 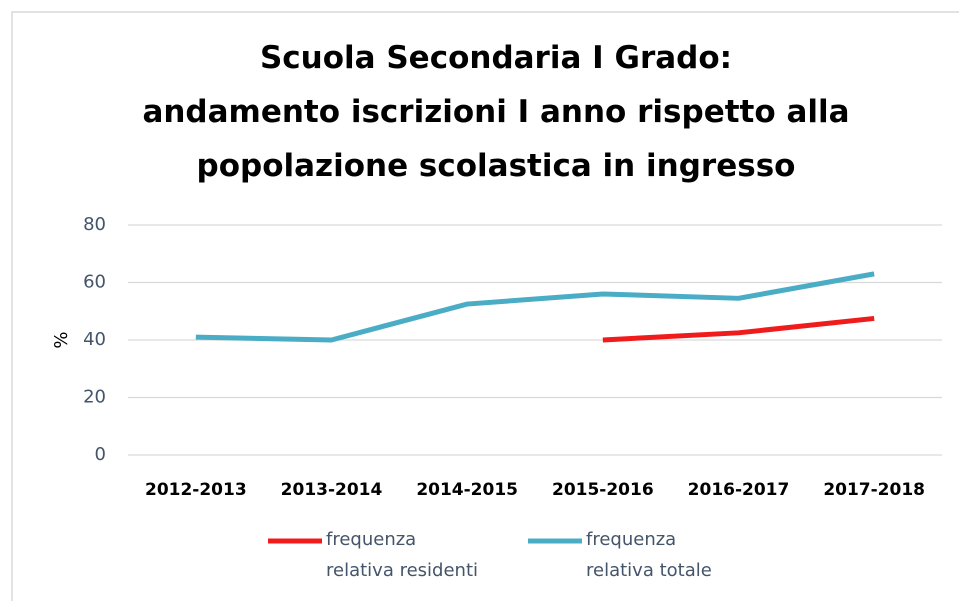 I want to click on y-tick-label: 60, so click(x=94, y=282).